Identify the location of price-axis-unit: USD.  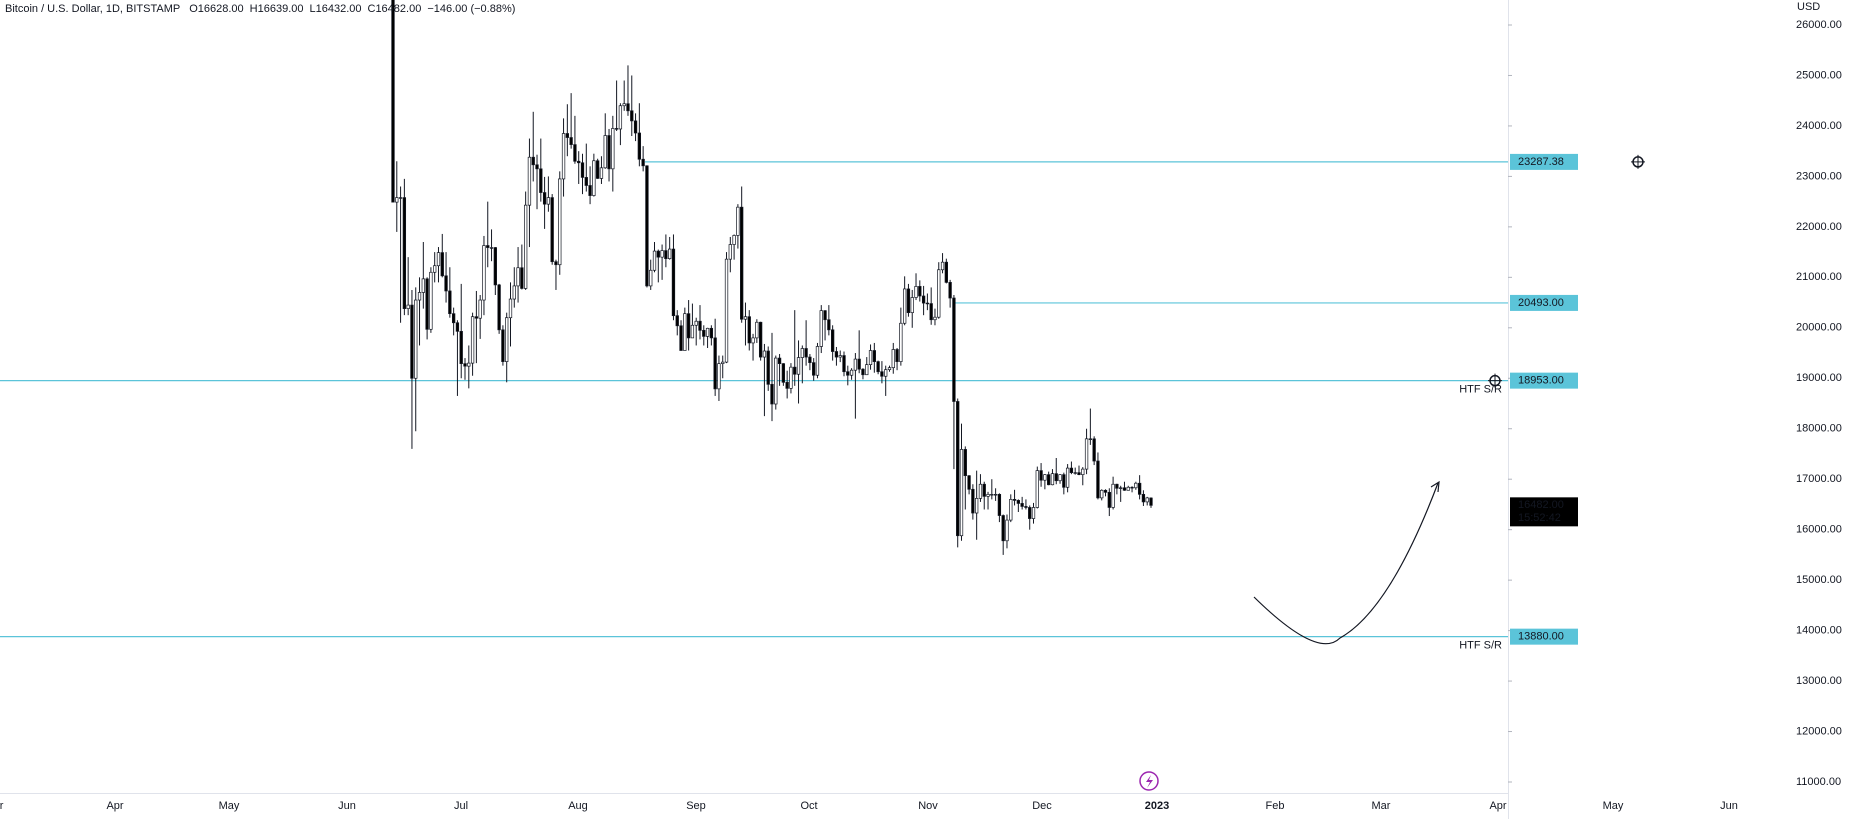
(1808, 7).